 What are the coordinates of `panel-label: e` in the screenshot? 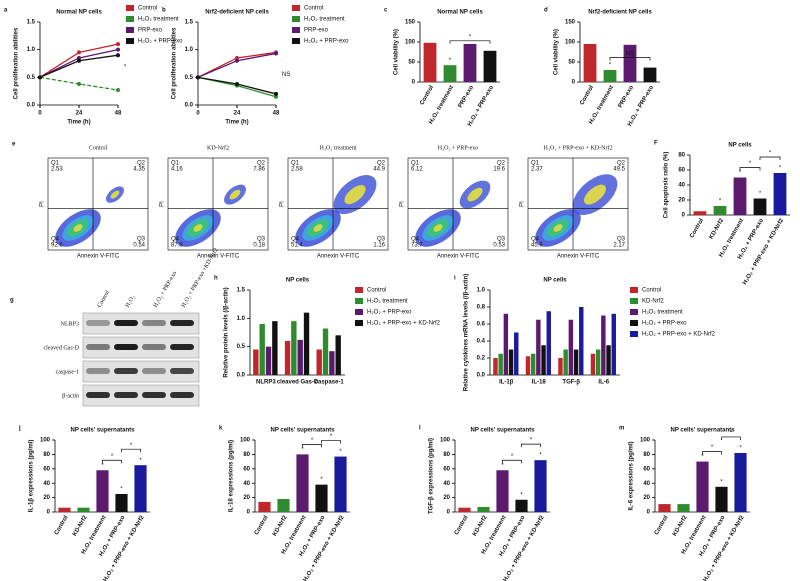 It's located at (14, 145).